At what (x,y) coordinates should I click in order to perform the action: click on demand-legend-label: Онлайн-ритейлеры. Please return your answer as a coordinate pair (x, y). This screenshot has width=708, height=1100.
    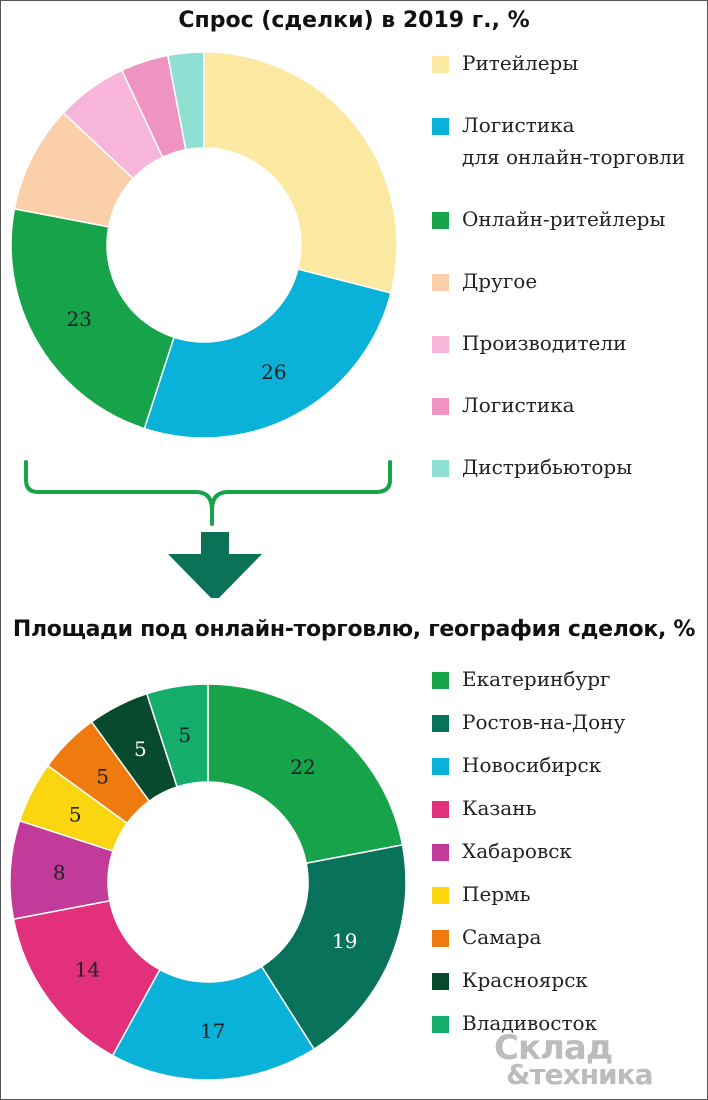
    Looking at the image, I should click on (563, 219).